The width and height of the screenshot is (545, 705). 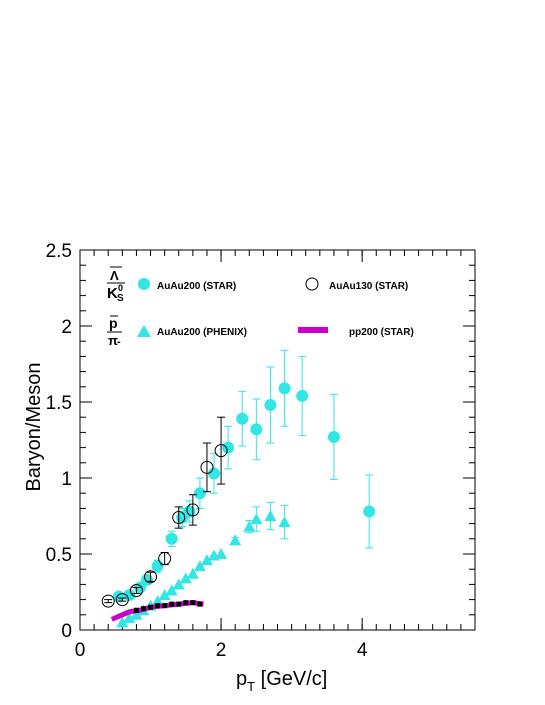 What do you see at coordinates (59, 555) in the screenshot?
I see `y-tick-label: 0.5` at bounding box center [59, 555].